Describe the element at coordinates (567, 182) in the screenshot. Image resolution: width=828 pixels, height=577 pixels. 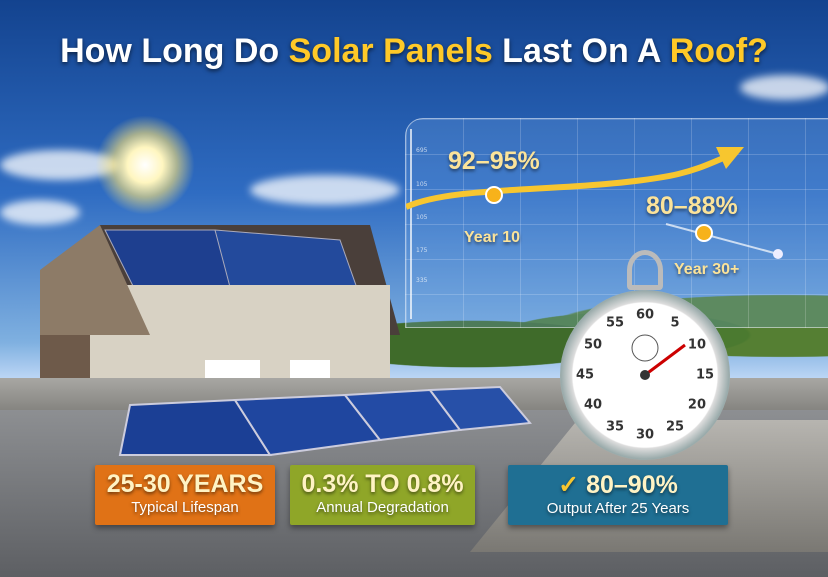
I see `trend-line-up` at that location.